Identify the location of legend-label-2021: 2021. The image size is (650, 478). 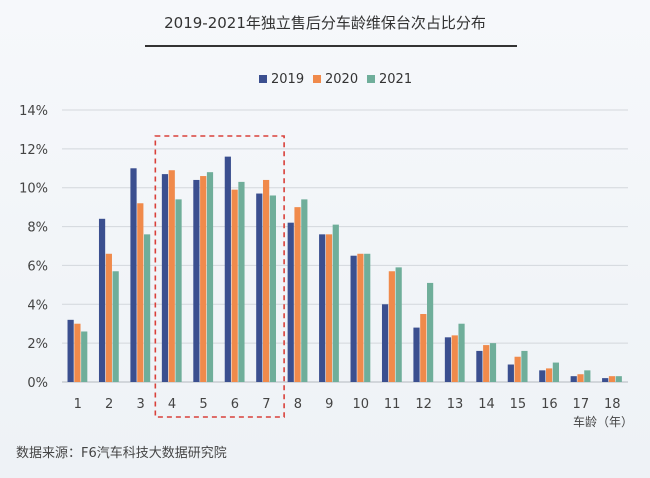
(395, 79).